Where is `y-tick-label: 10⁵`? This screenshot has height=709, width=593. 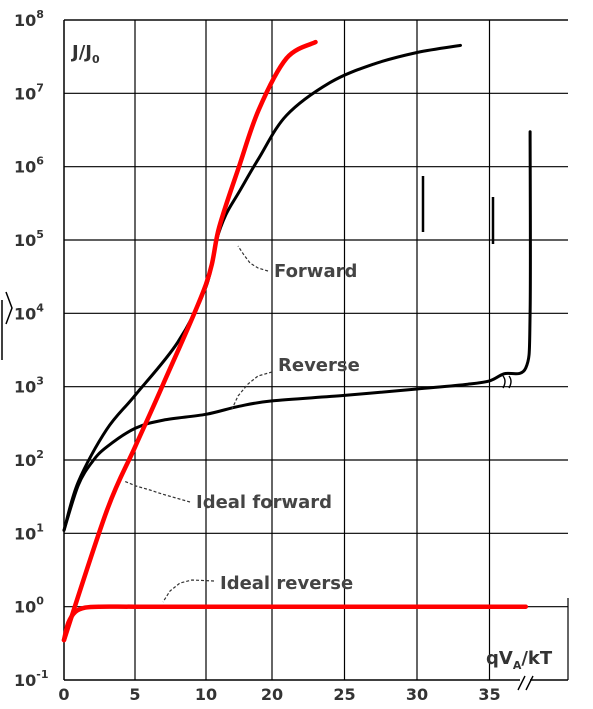
y-tick-label: 10⁵ is located at coordinates (29, 239).